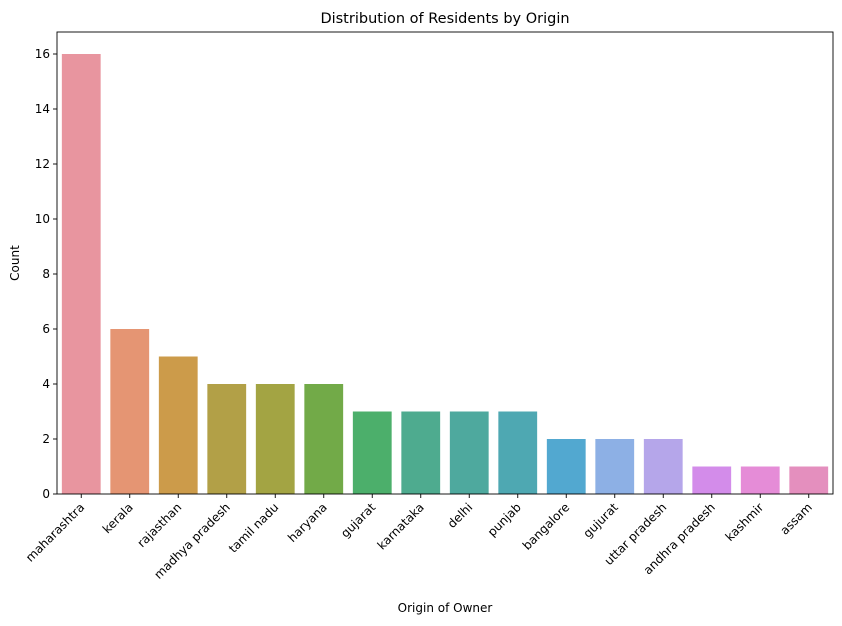 The width and height of the screenshot is (842, 626). I want to click on bar-bangalore, so click(566, 466).